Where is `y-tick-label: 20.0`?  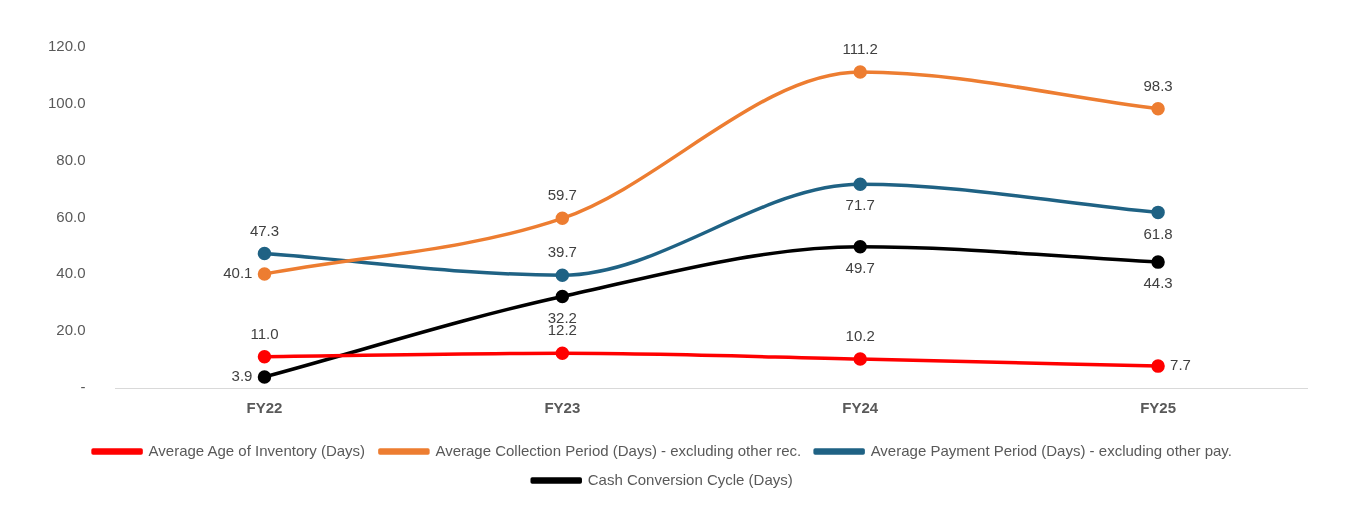 y-tick-label: 20.0 is located at coordinates (71, 330).